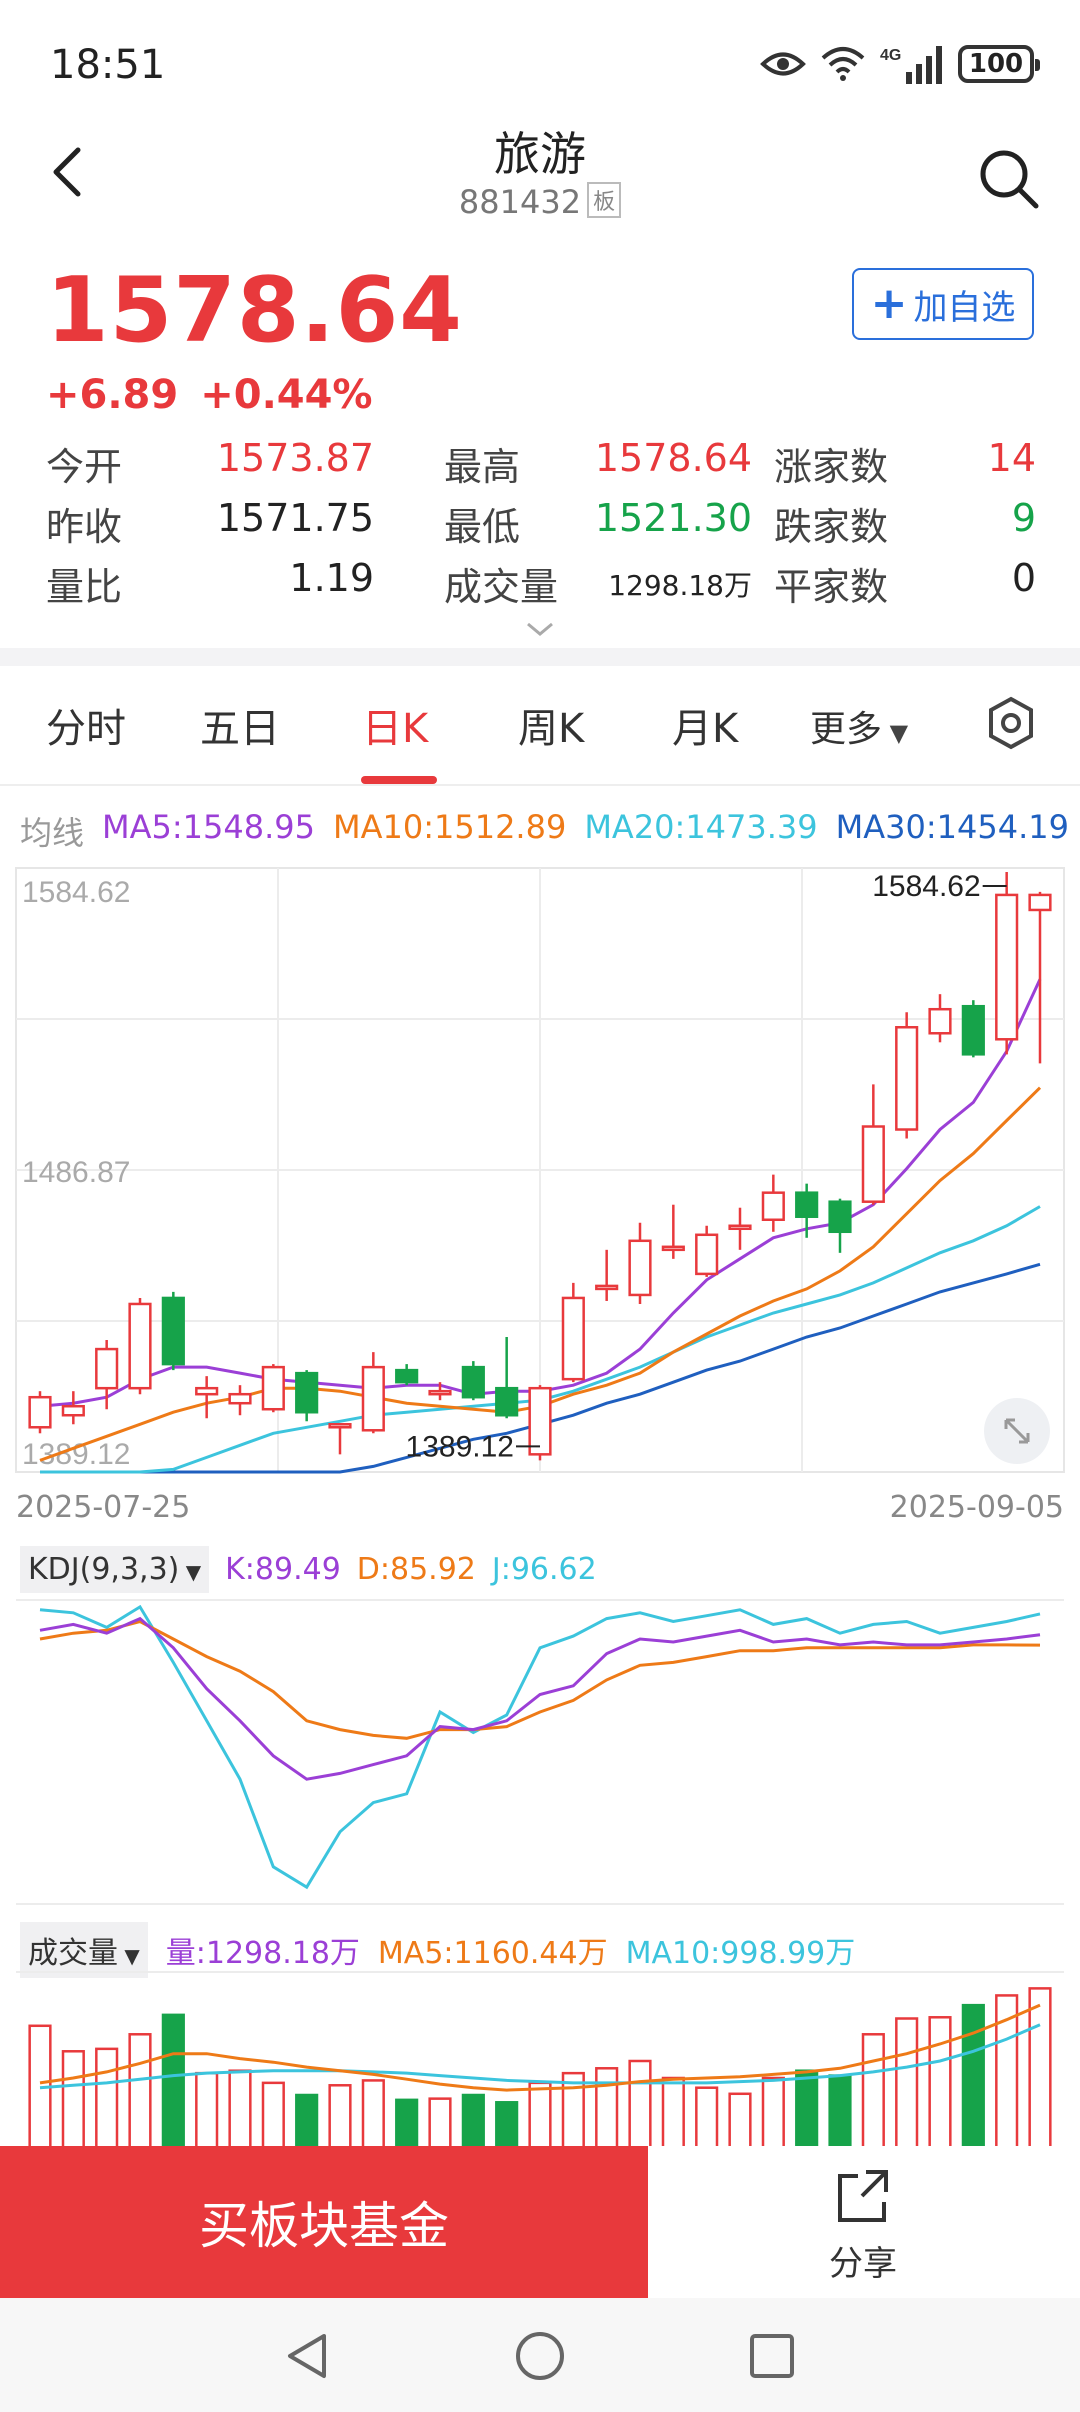 This screenshot has height=2412, width=1080. I want to click on share-label: 分享, so click(863, 2264).